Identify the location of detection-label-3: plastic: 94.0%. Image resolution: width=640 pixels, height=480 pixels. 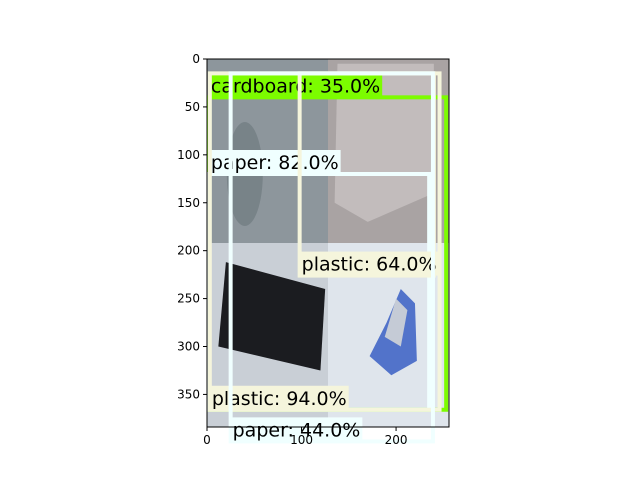
(279, 399).